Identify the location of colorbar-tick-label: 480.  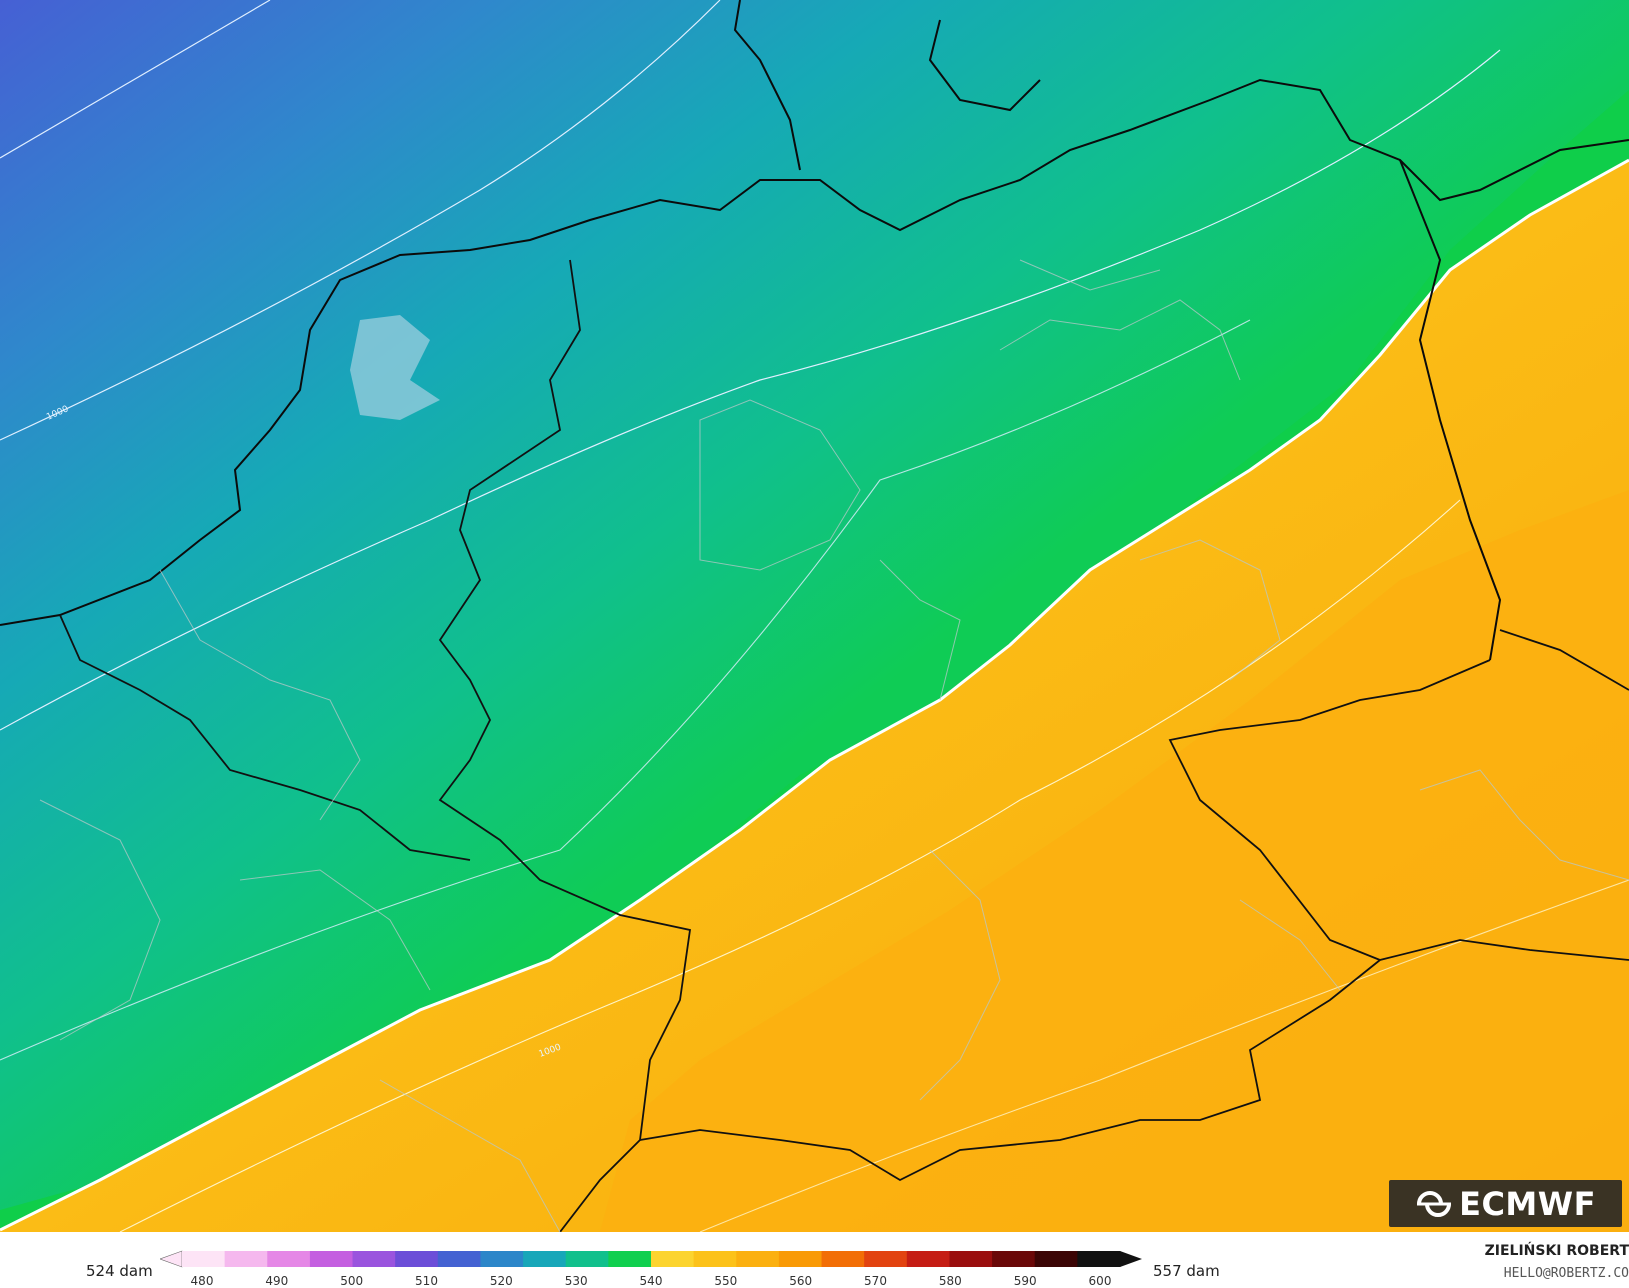
(202, 1281).